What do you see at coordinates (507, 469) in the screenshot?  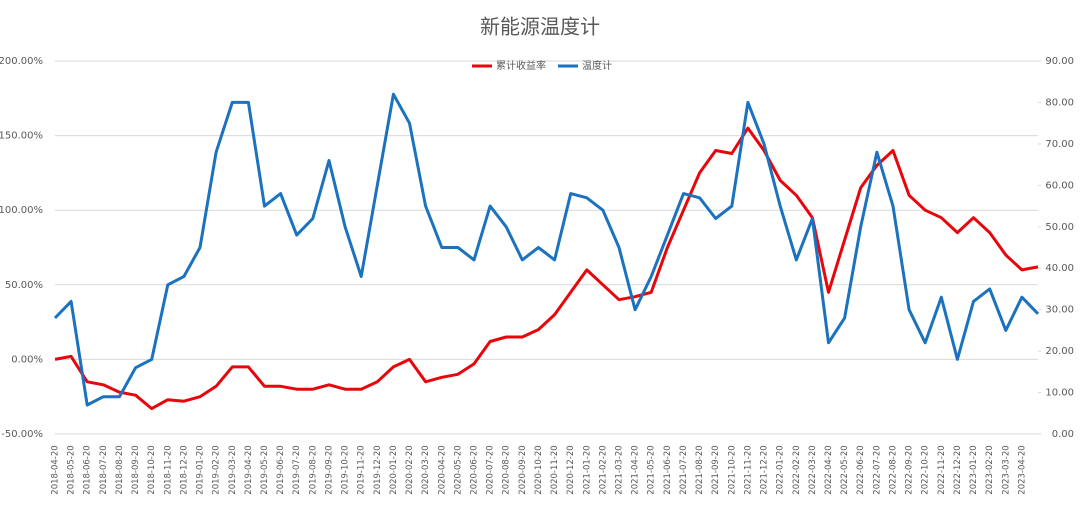 I see `x-tick-label: 2020-08-20` at bounding box center [507, 469].